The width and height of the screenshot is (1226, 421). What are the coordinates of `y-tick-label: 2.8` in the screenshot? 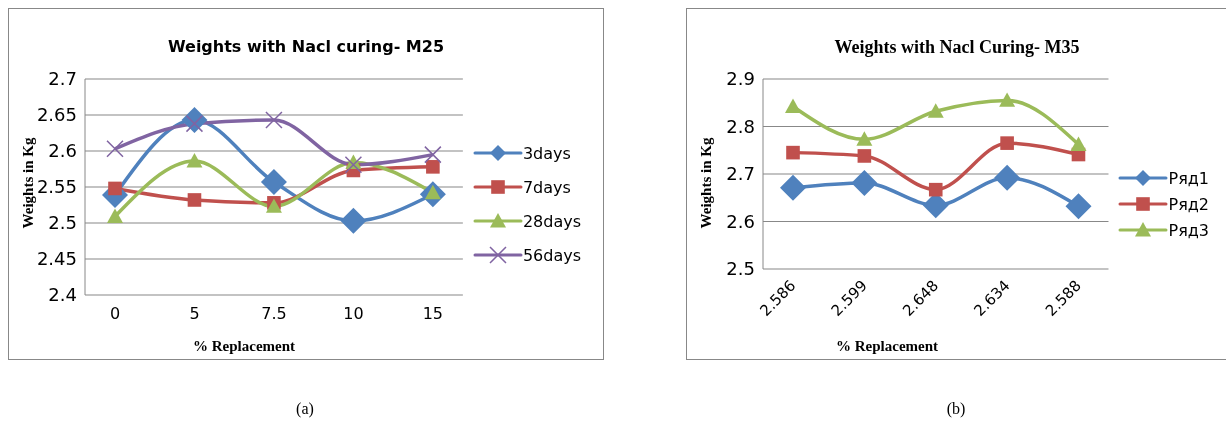 It's located at (740, 126).